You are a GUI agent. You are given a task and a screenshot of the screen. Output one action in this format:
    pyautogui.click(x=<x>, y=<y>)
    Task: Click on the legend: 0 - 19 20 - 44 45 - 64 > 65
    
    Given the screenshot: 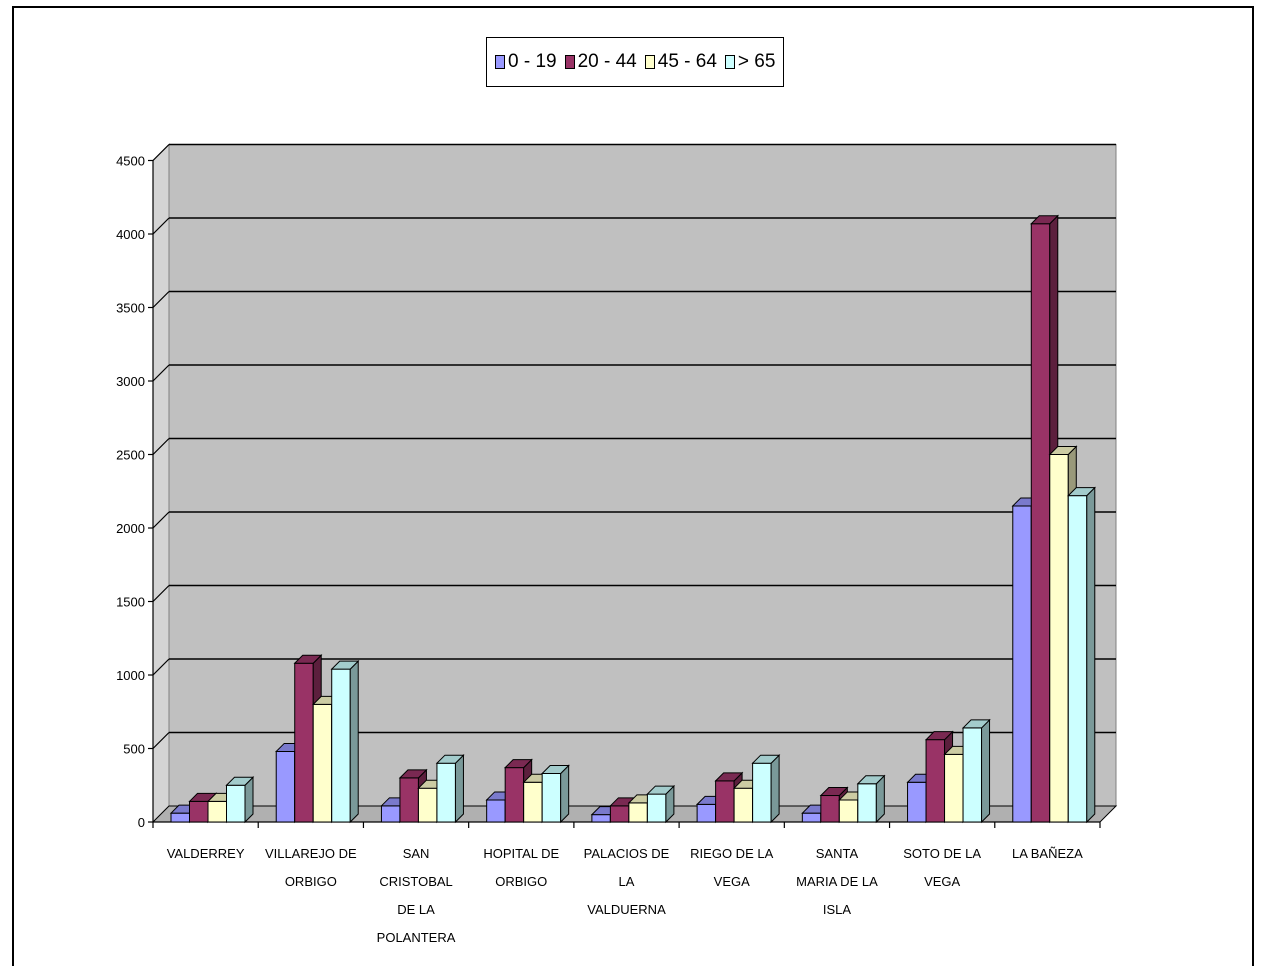 What is the action you would take?
    pyautogui.click(x=635, y=62)
    